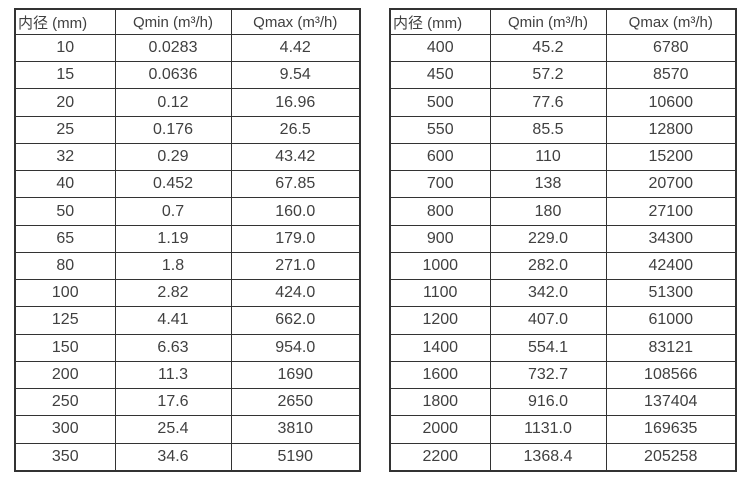 The image size is (750, 483). What do you see at coordinates (671, 402) in the screenshot?
I see `qmax-cell: 137404` at bounding box center [671, 402].